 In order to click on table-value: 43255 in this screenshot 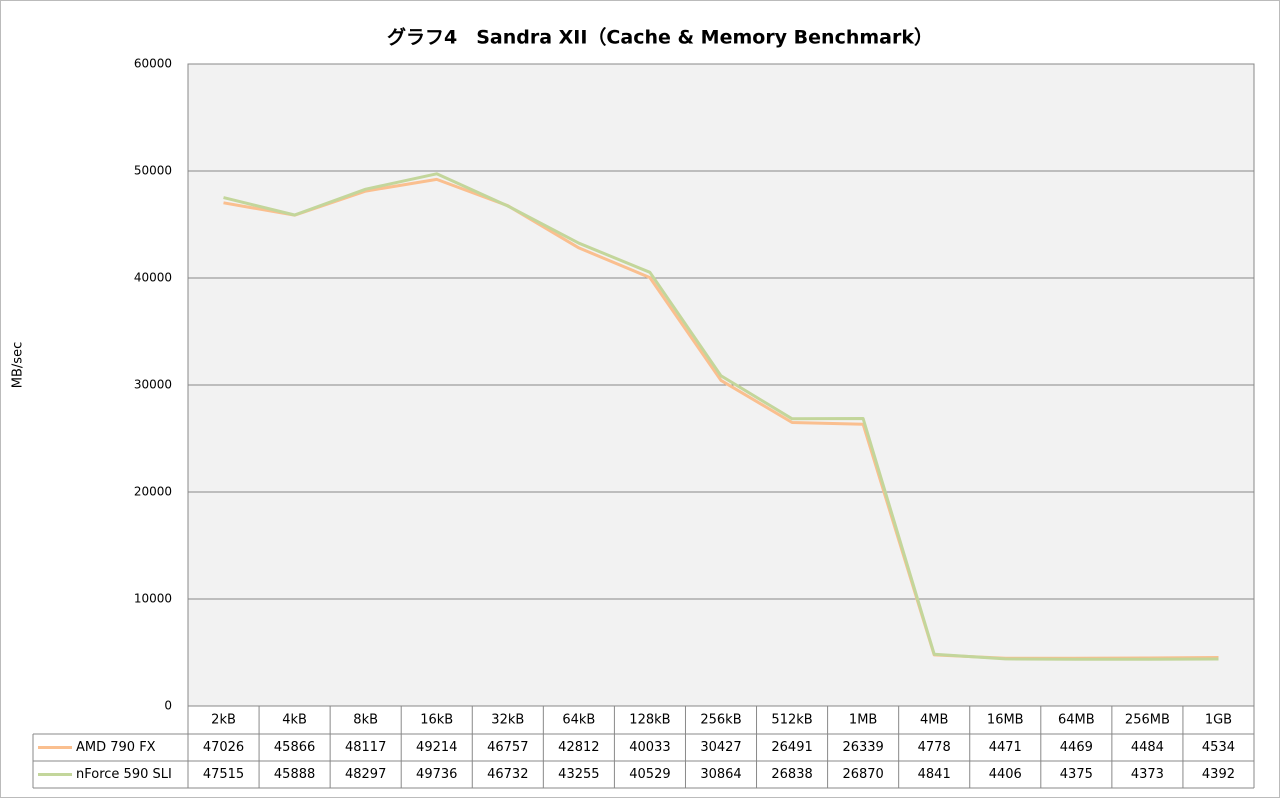, I will do `click(578, 774)`.